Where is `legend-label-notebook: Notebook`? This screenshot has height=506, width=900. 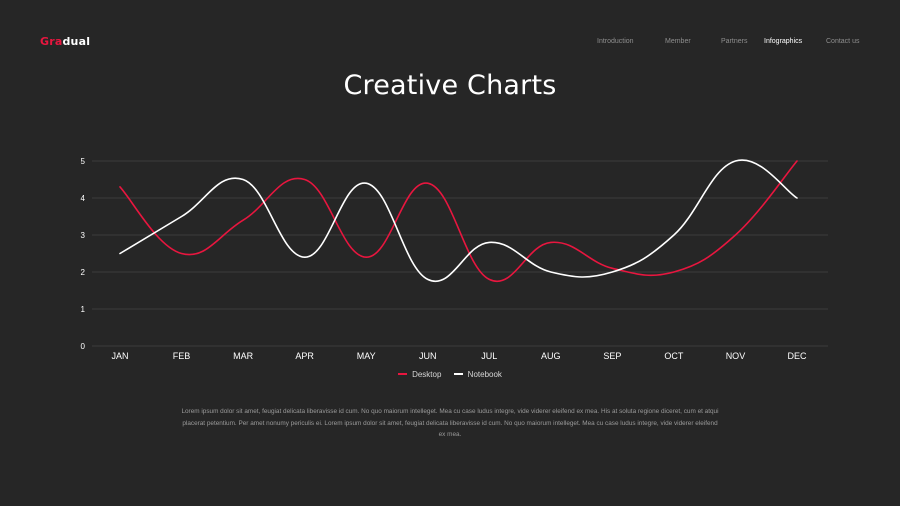
legend-label-notebook: Notebook is located at coordinates (484, 374).